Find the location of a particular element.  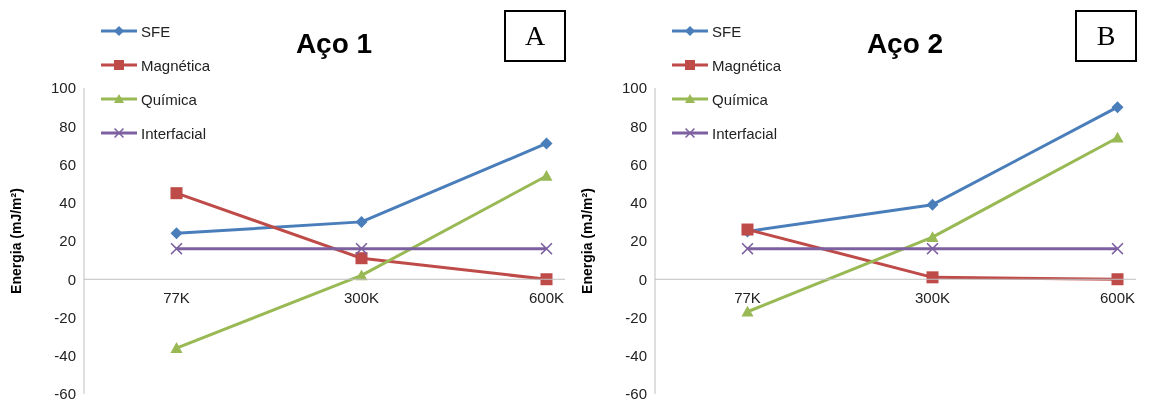

chart-title: Aço 1 is located at coordinates (334, 44).